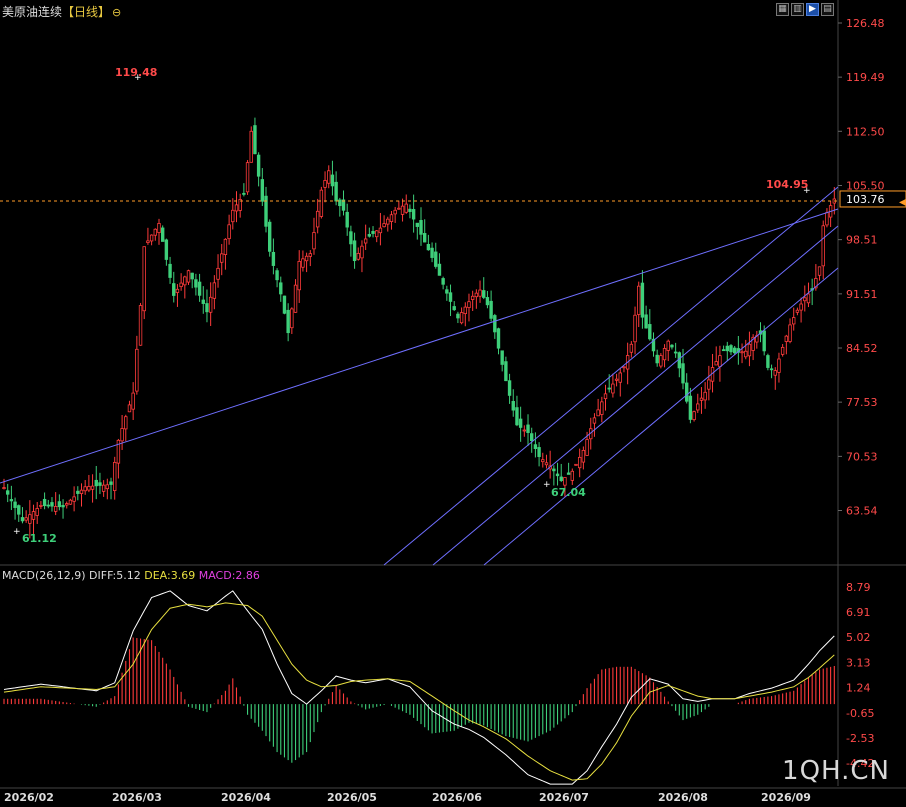 The image size is (906, 807). Describe the element at coordinates (683, 797) in the screenshot. I see `x-tick-label: 2026/08` at that location.